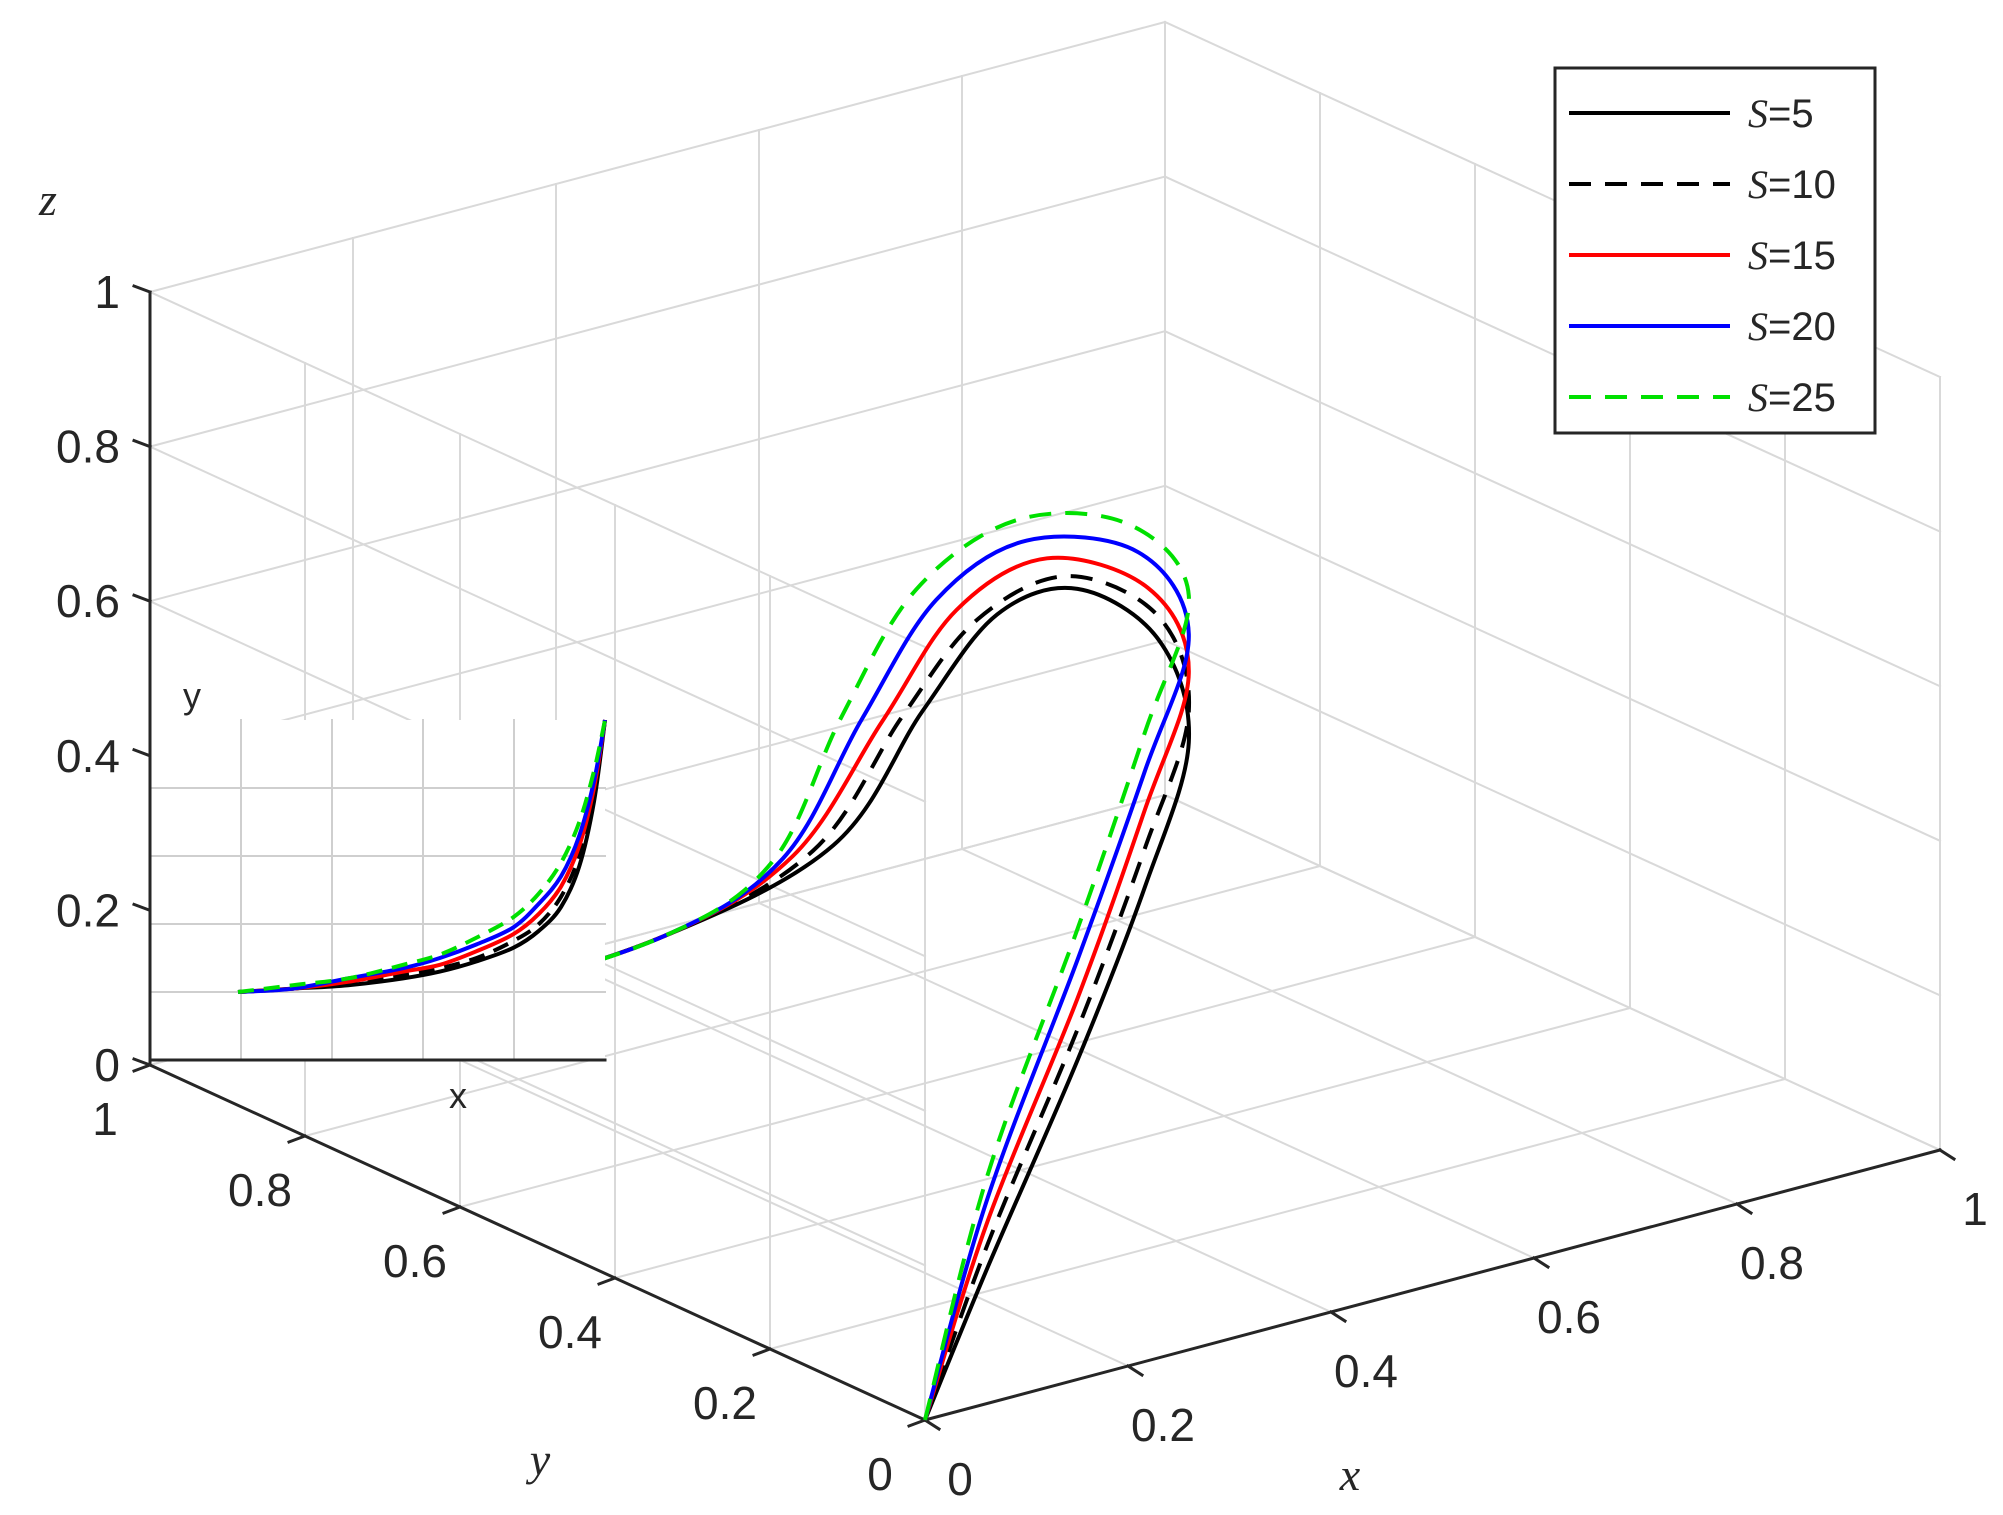  I want to click on inset-series-s15, so click(422, 856).